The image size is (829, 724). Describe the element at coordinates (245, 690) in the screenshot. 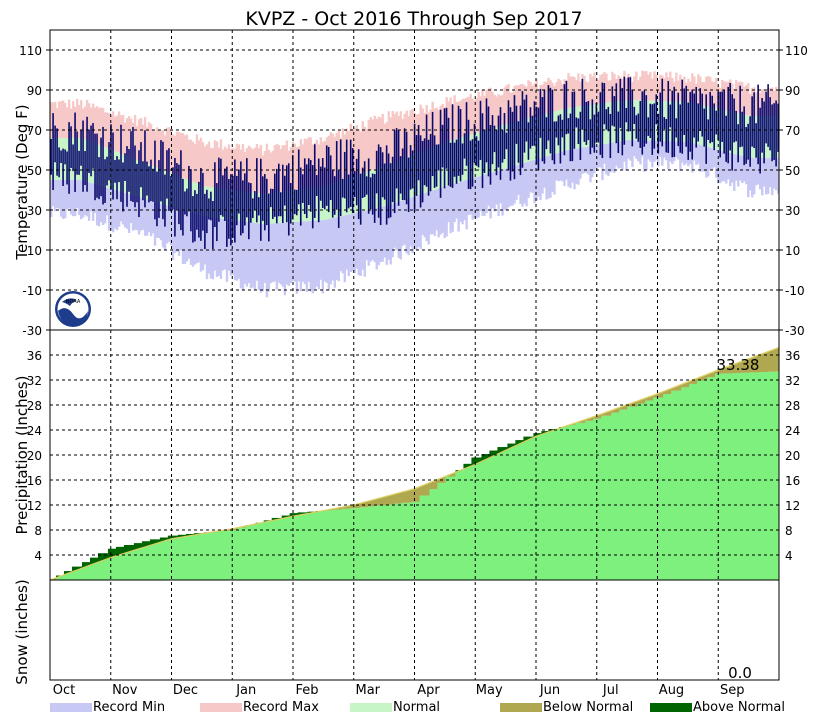

I see `month-label: Jan` at that location.